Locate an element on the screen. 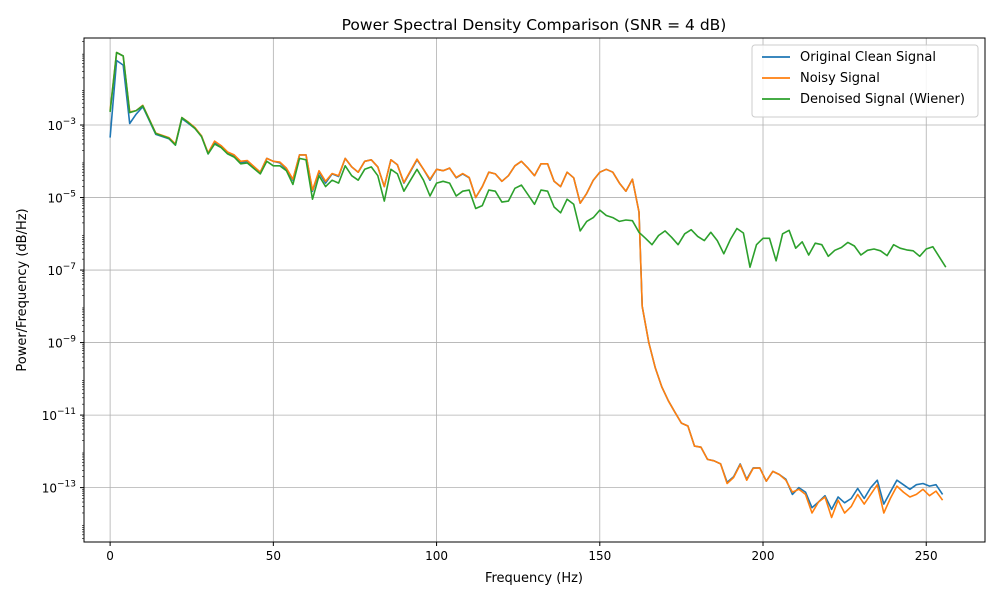  x-ticks: 0 50 100 150 200 250 is located at coordinates (522, 552).